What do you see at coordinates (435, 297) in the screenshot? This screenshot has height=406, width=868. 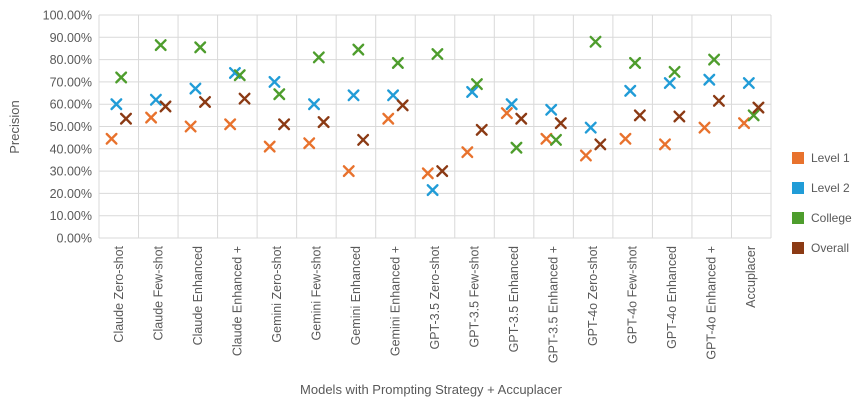 I see `x-category-label: GPT-3.5 Zero-shot` at bounding box center [435, 297].